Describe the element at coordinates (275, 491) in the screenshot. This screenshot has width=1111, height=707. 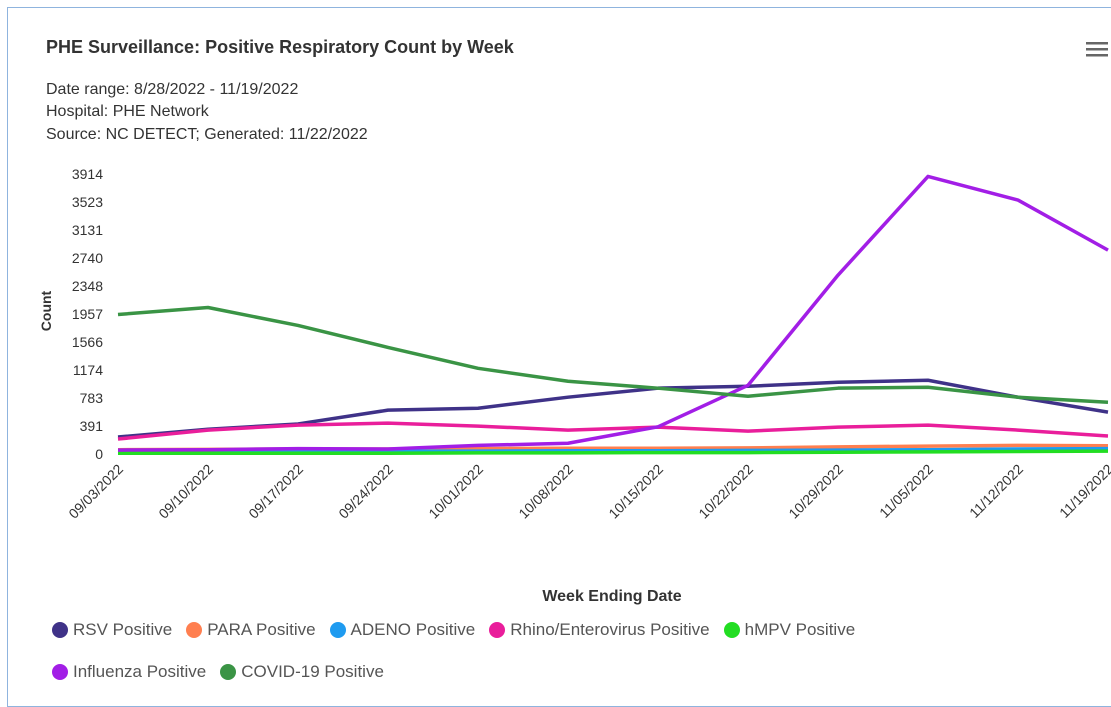
I see `x-tick-label: 09/17/2022` at that location.